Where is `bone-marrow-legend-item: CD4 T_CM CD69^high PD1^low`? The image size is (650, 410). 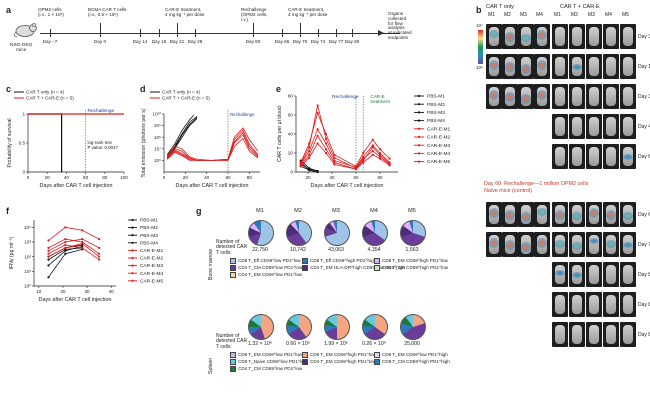
bone-marrow-legend-item: CD4 T_CM CD69^high PD1^low is located at coordinates (411, 268).